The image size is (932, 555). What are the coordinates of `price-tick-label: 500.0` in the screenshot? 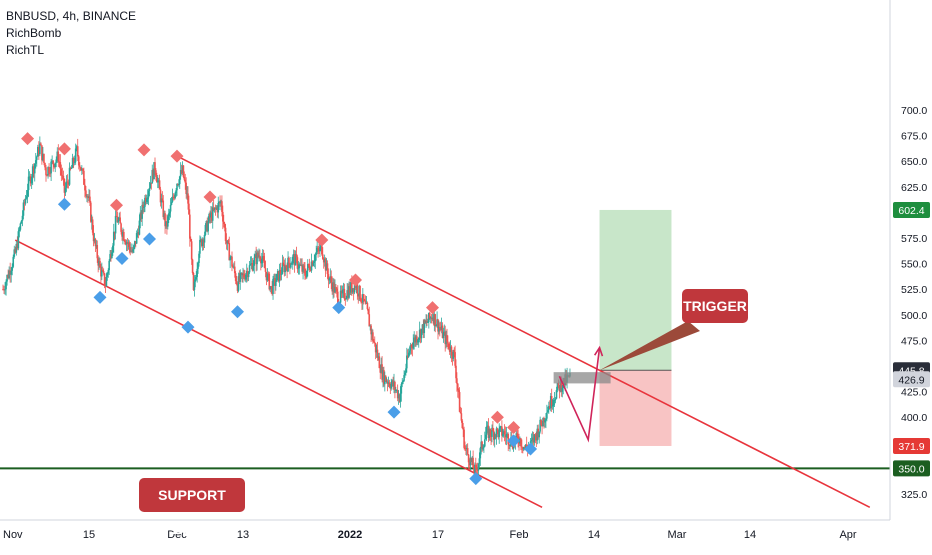 It's located at (914, 316).